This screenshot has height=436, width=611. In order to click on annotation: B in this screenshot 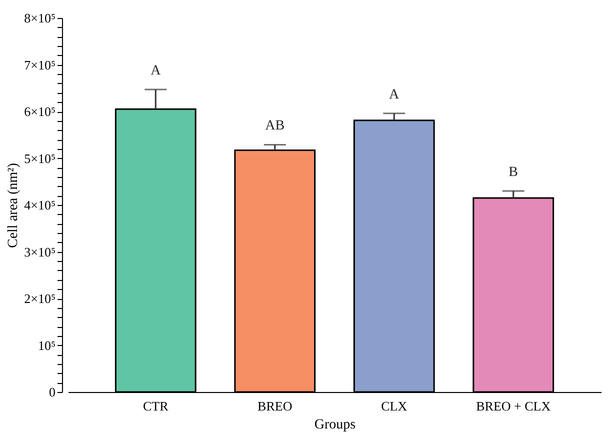, I will do `click(513, 172)`.